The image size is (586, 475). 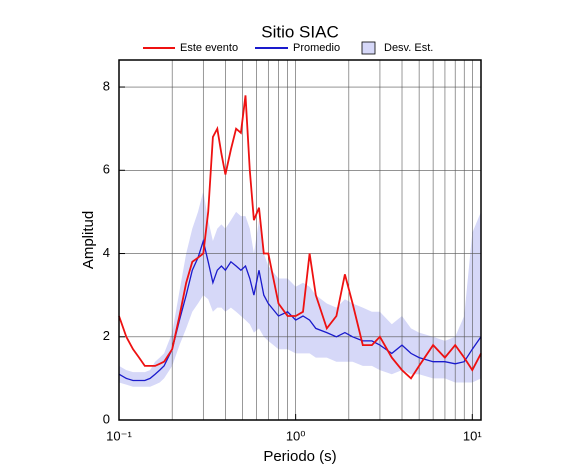 I want to click on y-tick-label: 8, so click(x=106, y=85).